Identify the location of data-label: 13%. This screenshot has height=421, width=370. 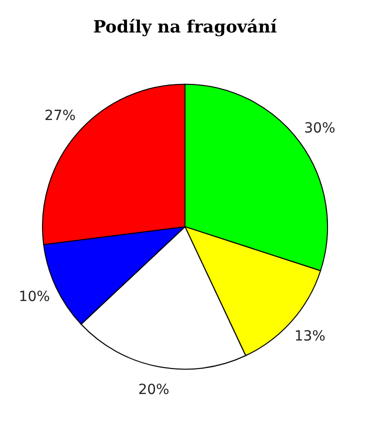
(310, 336).